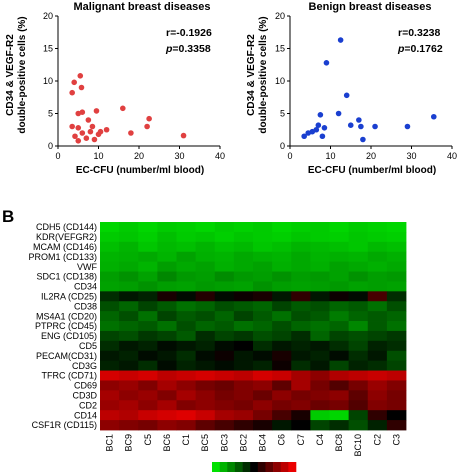 This screenshot has height=474, width=474. I want to click on benign-y-tick-label: 20, so click(280, 16).